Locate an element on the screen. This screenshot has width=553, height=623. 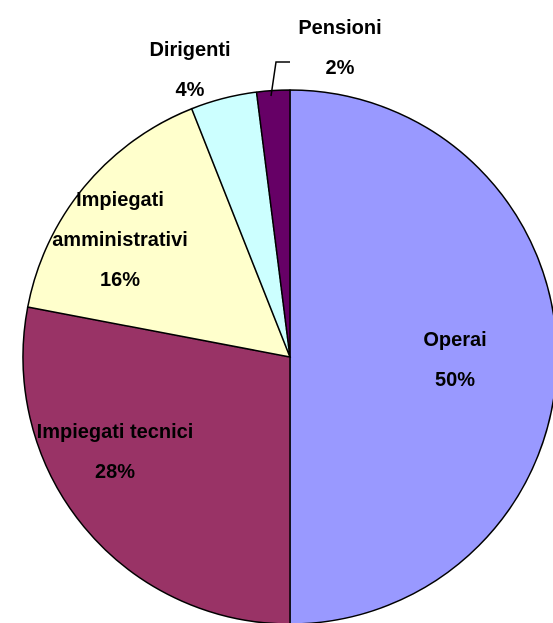
category-label: Pensioni is located at coordinates (340, 28).